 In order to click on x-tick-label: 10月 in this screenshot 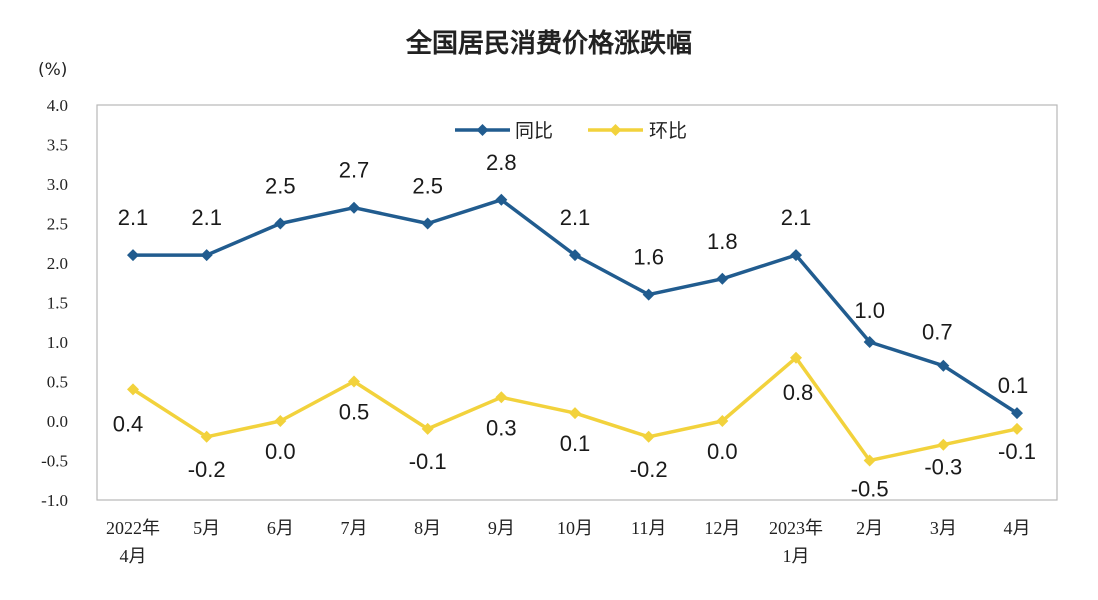, I will do `click(575, 528)`.